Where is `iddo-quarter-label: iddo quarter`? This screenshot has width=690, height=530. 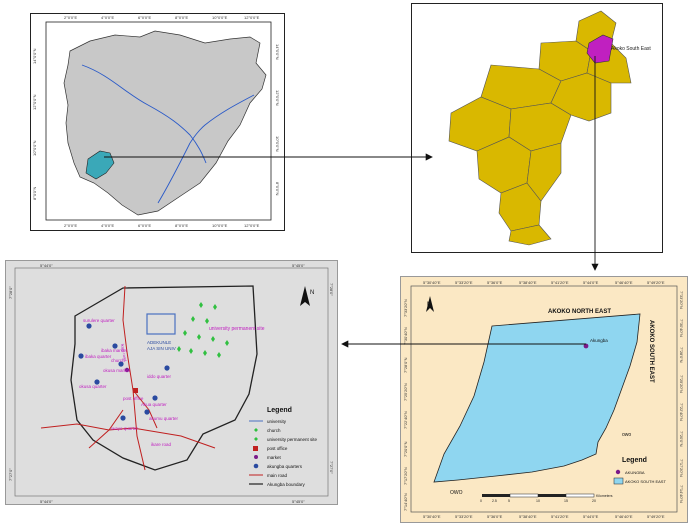
iddo-quarter-label: iddo quarter is located at coordinates (159, 376).